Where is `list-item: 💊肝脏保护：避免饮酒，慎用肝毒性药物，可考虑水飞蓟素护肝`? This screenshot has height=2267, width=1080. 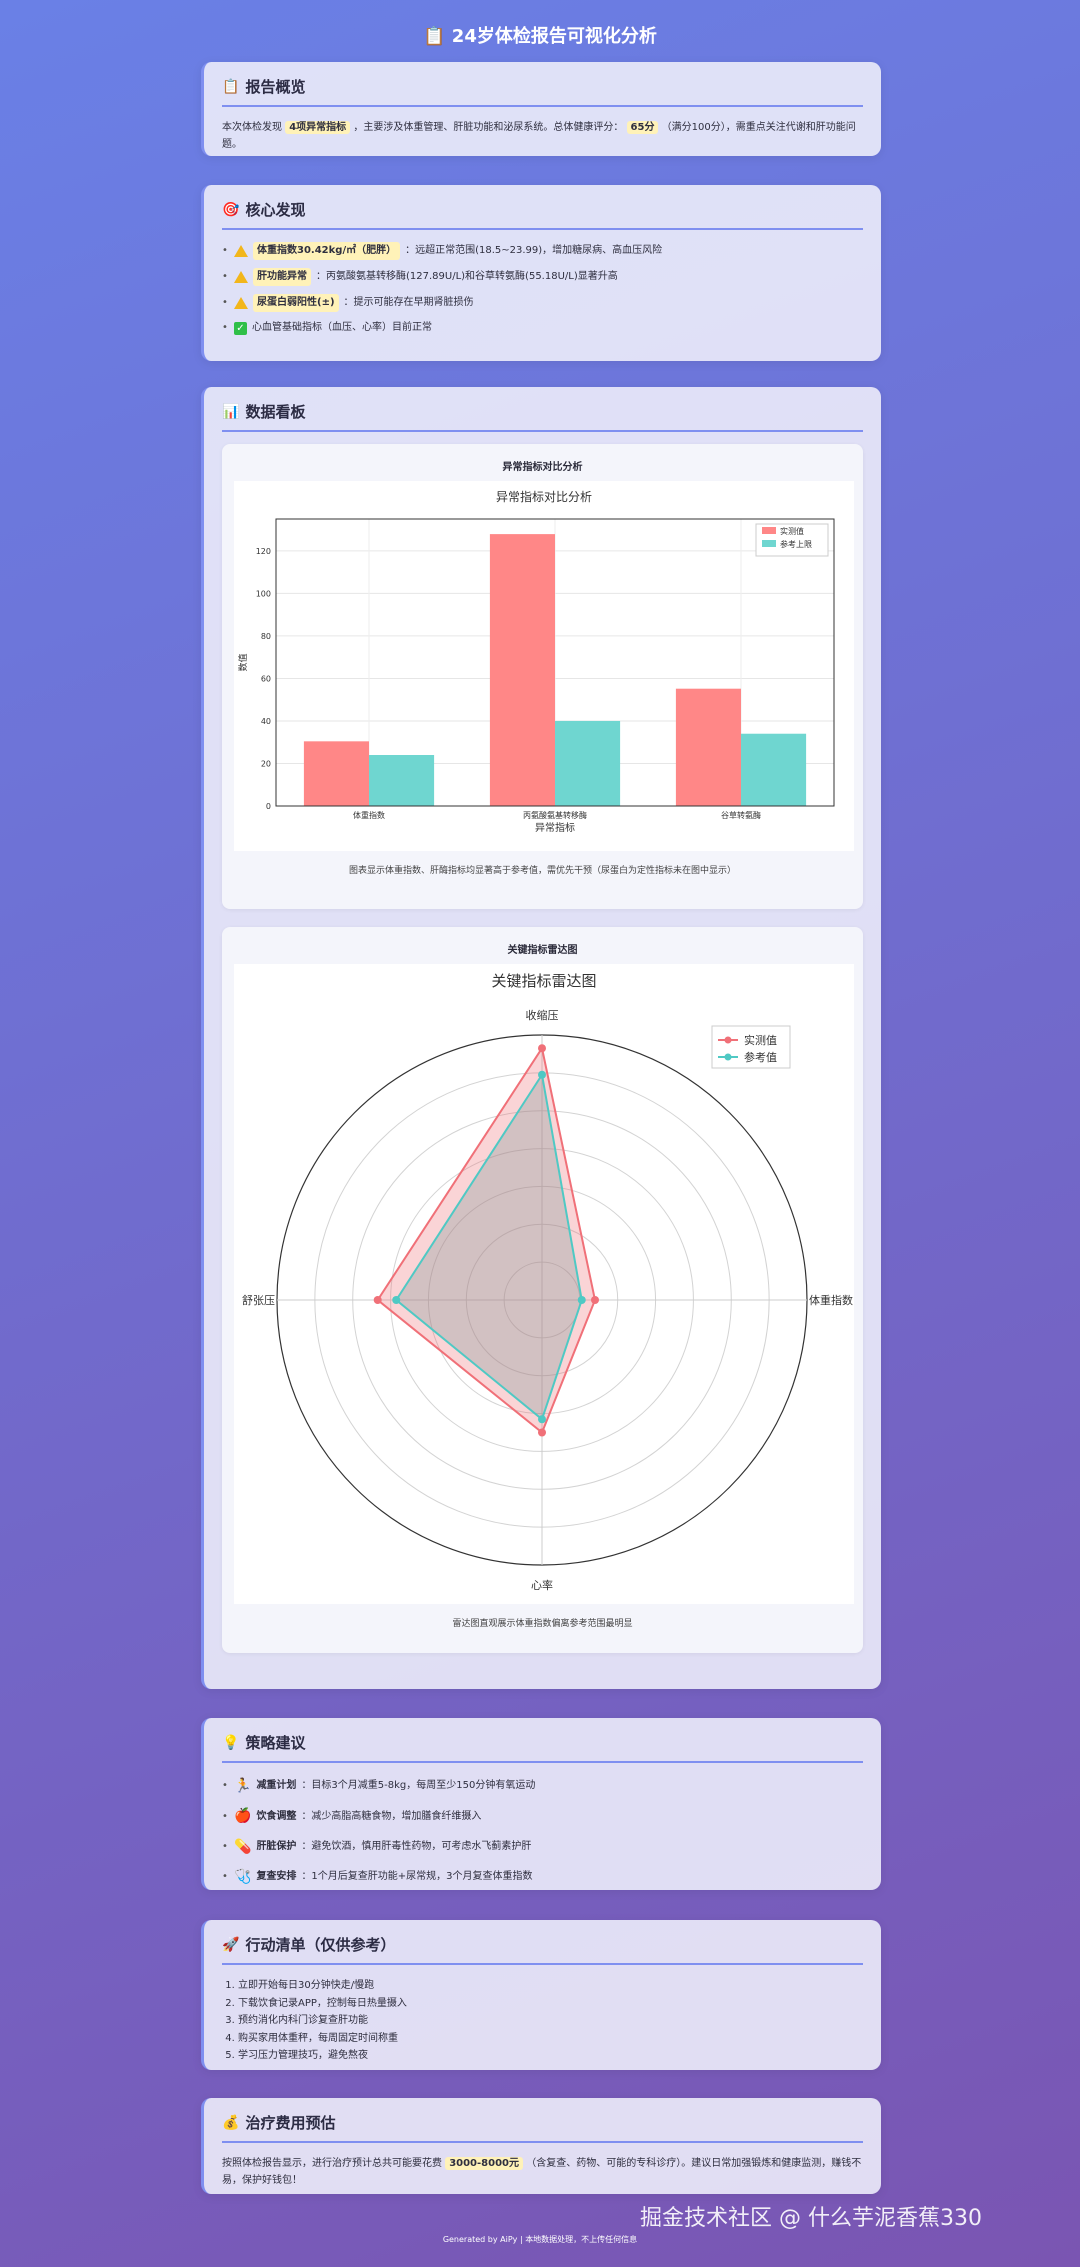
list-item: 💊肝脏保护：避免饮酒，慎用肝毒性药物，可考虑水飞蓟素护肝 is located at coordinates (542, 1847).